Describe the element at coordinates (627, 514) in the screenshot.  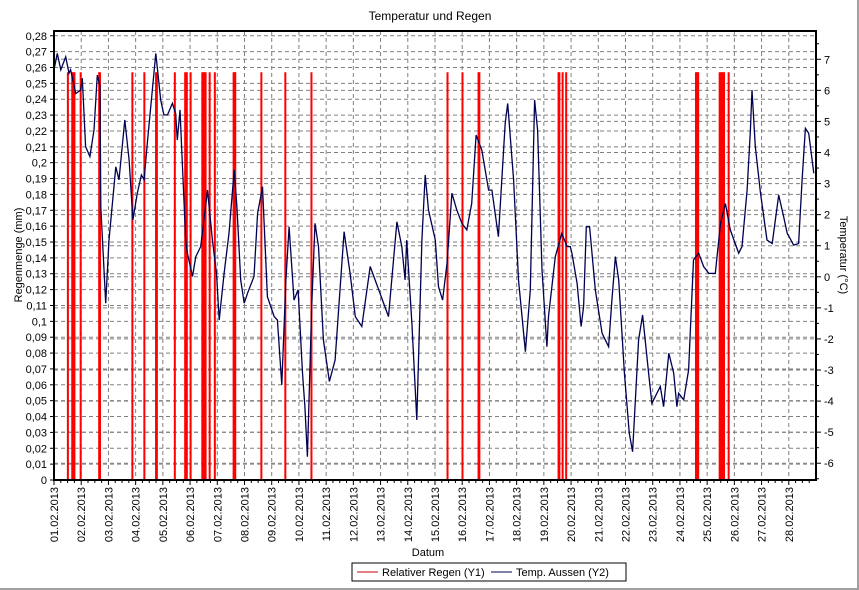
I see `x-tick-label: 22.02.2013` at that location.